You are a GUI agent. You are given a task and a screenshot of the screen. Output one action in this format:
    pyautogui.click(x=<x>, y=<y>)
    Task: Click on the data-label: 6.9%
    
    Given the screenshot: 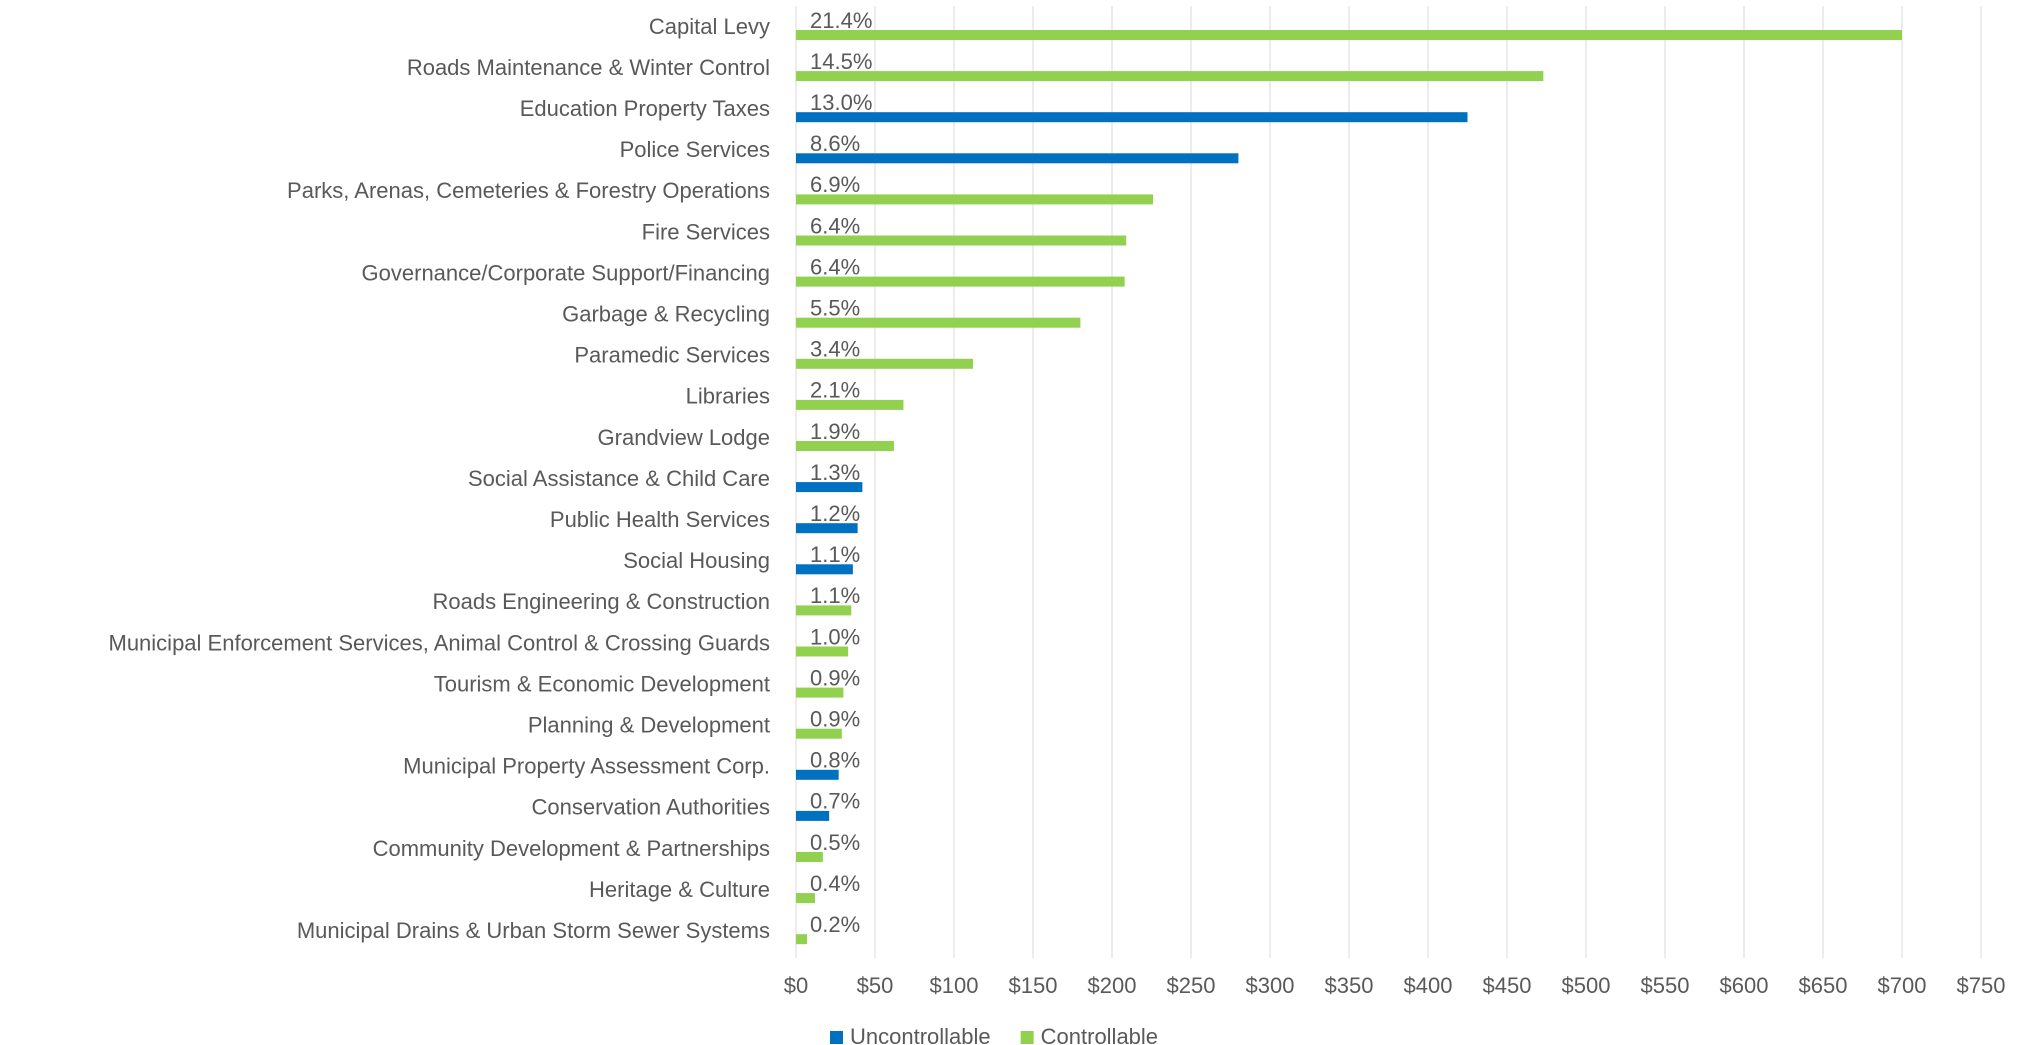 What is the action you would take?
    pyautogui.click(x=835, y=184)
    